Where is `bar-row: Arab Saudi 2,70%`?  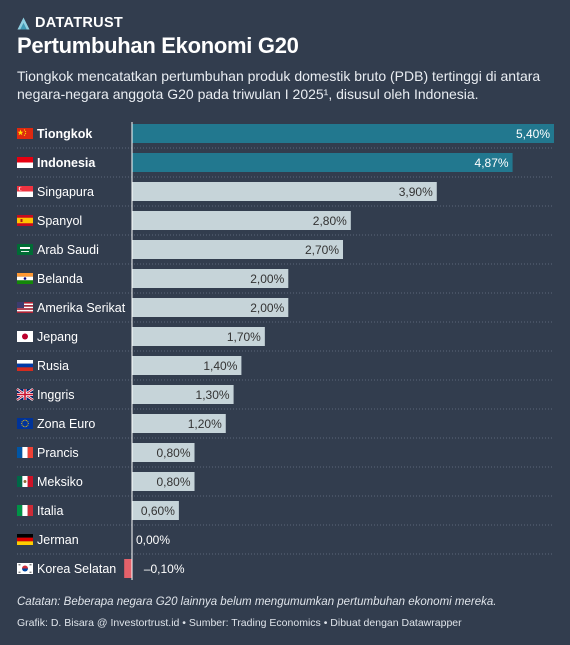 bar-row: Arab Saudi 2,70% is located at coordinates (285, 252).